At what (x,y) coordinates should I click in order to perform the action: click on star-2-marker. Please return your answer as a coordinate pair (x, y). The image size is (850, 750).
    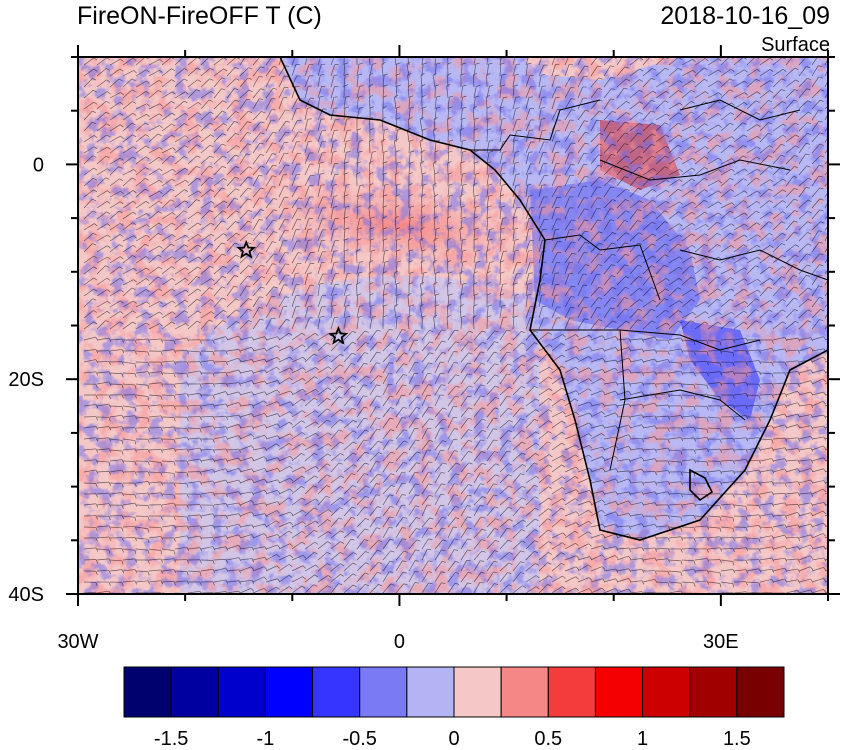
    Looking at the image, I should click on (338, 335).